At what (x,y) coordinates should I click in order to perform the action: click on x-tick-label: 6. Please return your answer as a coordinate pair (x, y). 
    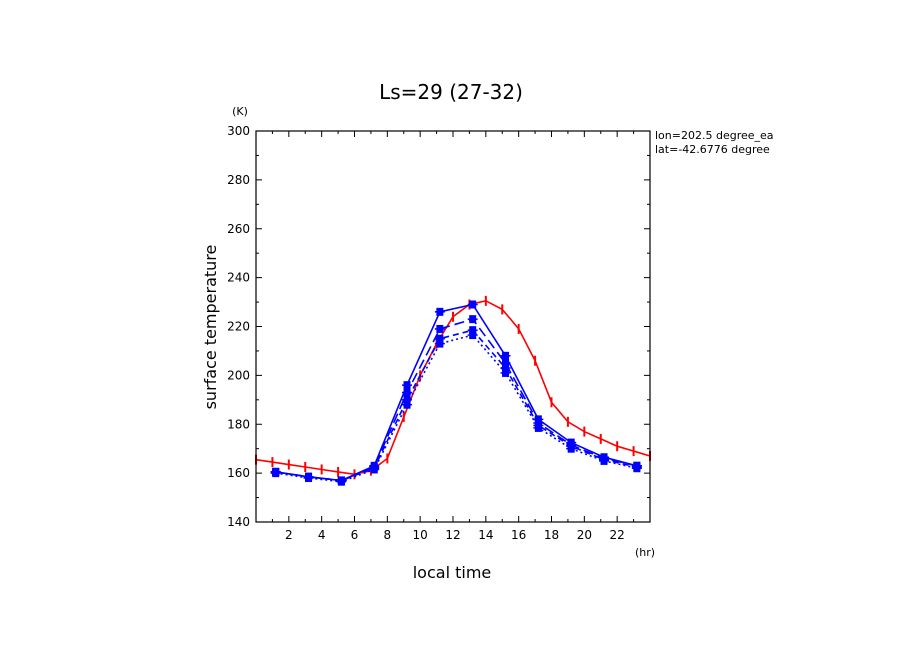
    Looking at the image, I should click on (355, 535).